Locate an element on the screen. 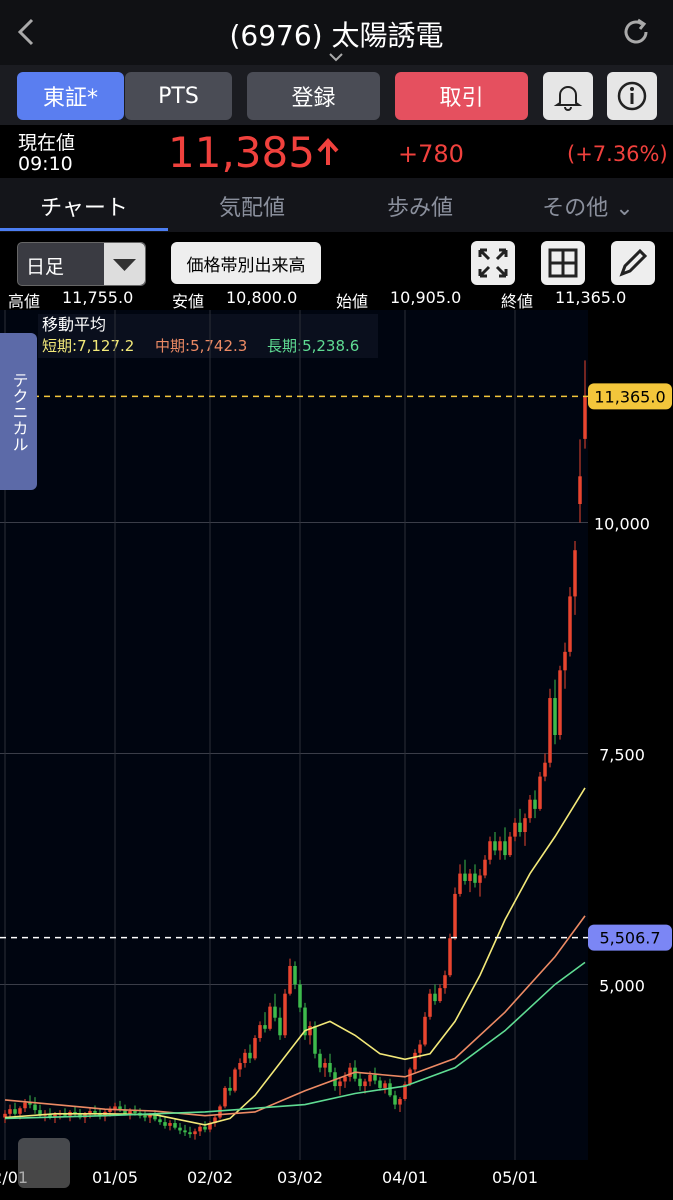 The height and width of the screenshot is (1200, 673). volume-profile-button: 価格帯別出来高 is located at coordinates (246, 263).